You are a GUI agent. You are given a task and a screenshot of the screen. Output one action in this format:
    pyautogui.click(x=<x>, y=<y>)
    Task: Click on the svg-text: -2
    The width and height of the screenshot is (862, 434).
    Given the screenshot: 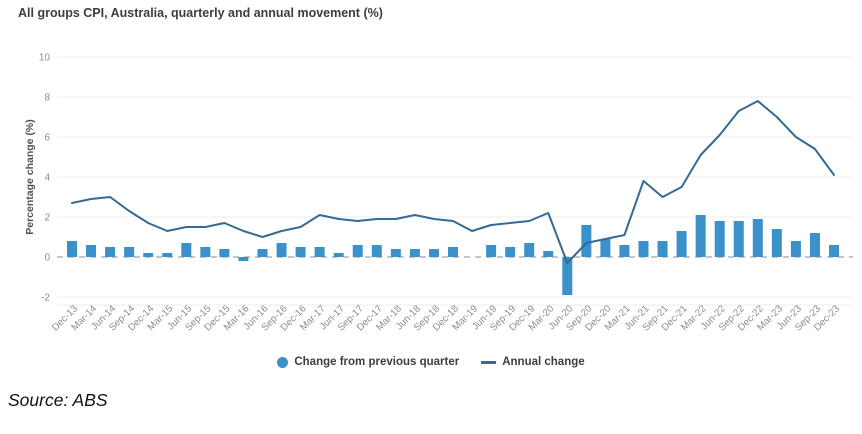 What is the action you would take?
    pyautogui.click(x=45, y=298)
    